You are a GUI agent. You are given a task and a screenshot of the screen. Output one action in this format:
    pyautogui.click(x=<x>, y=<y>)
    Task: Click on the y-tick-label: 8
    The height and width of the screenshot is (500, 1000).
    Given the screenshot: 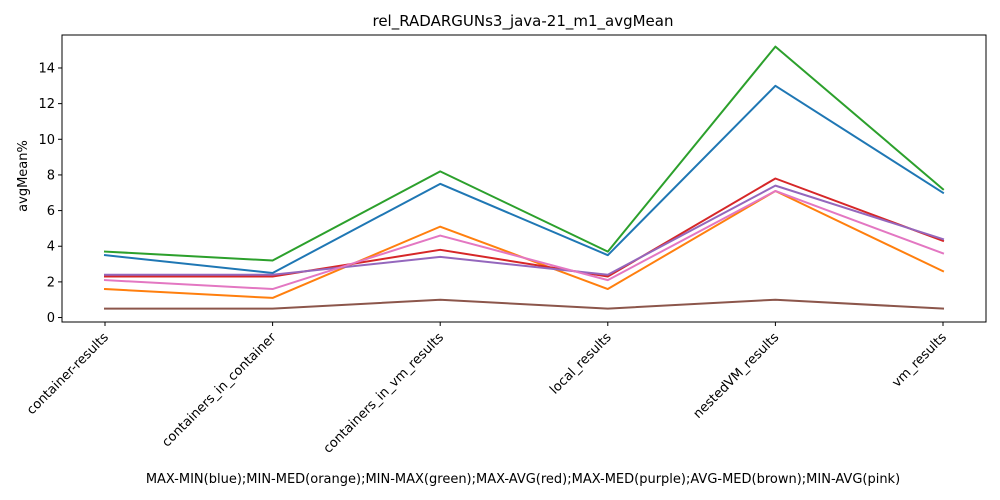 What is the action you would take?
    pyautogui.click(x=51, y=175)
    